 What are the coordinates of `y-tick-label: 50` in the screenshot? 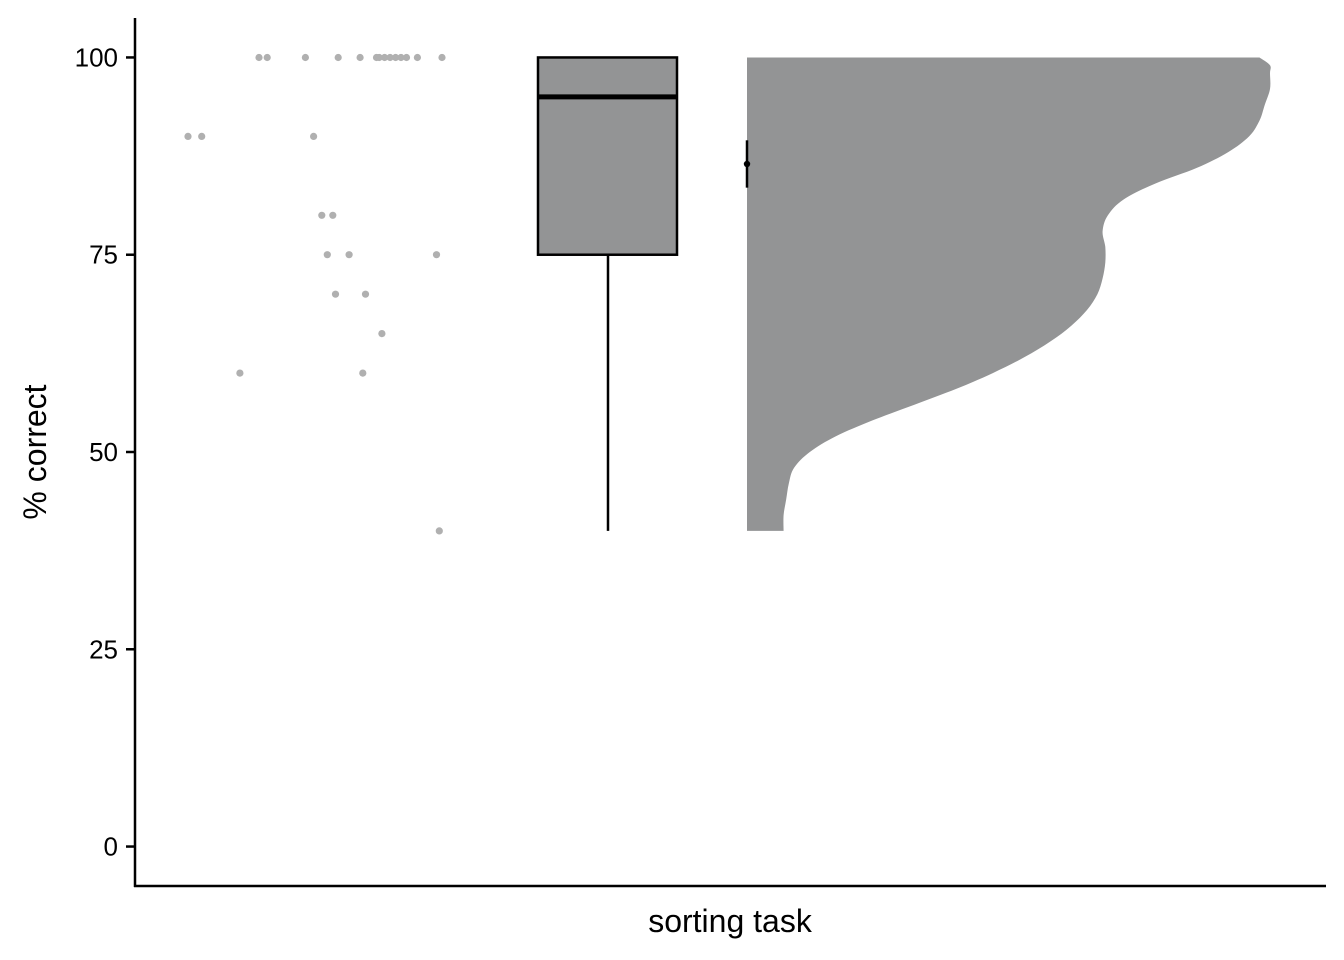 It's located at (103, 452).